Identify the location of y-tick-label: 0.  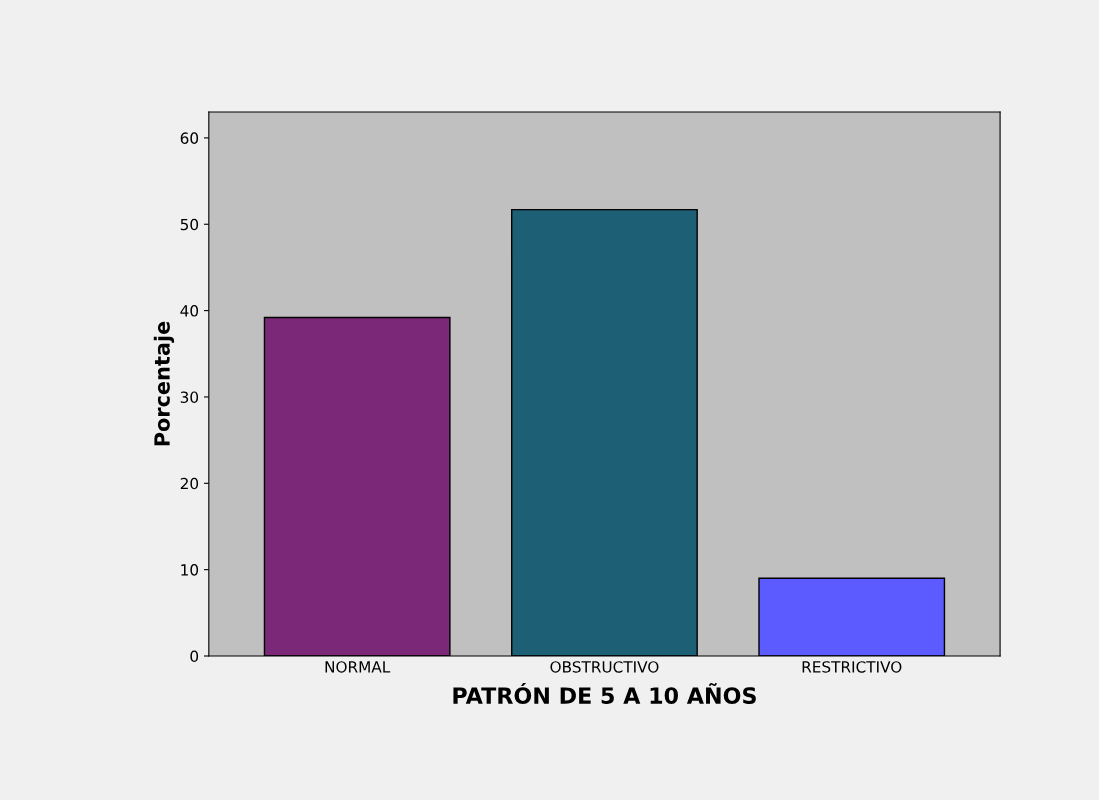
(194, 656).